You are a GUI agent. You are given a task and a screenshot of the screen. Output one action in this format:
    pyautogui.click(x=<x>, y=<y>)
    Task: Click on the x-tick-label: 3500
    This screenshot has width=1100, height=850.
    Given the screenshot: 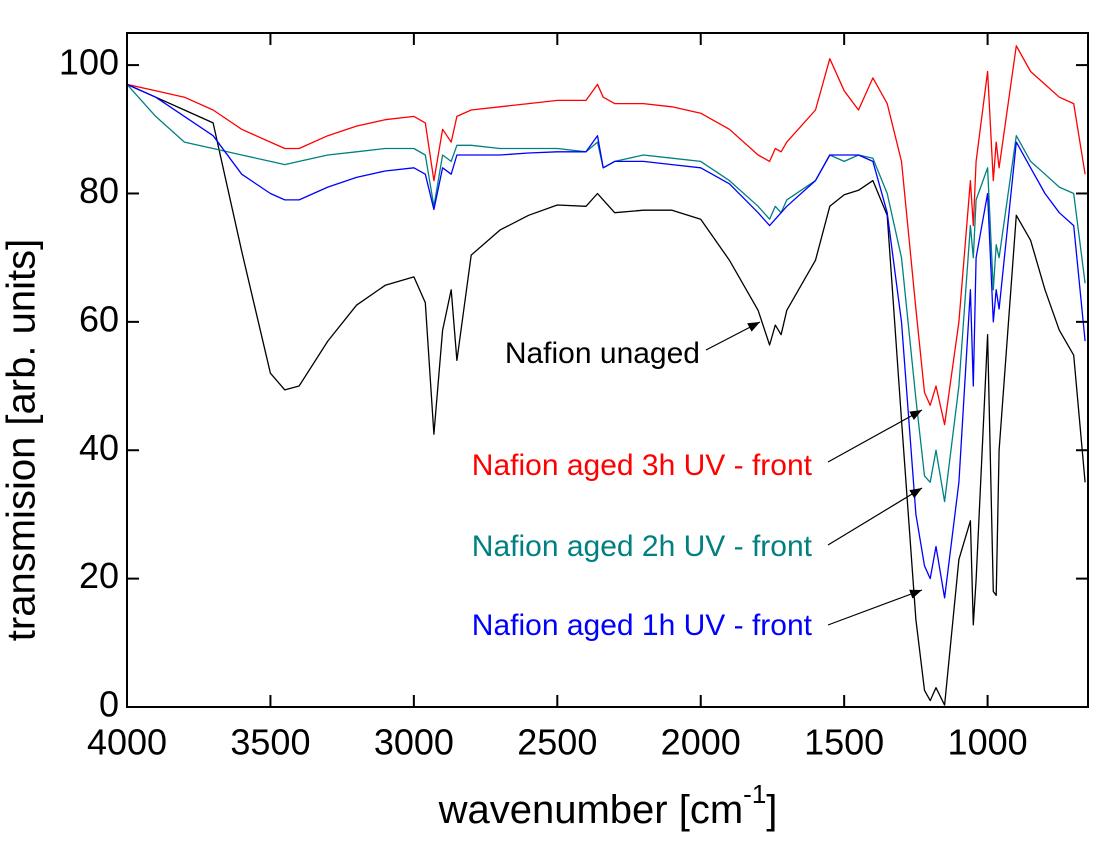 What is the action you would take?
    pyautogui.click(x=270, y=742)
    